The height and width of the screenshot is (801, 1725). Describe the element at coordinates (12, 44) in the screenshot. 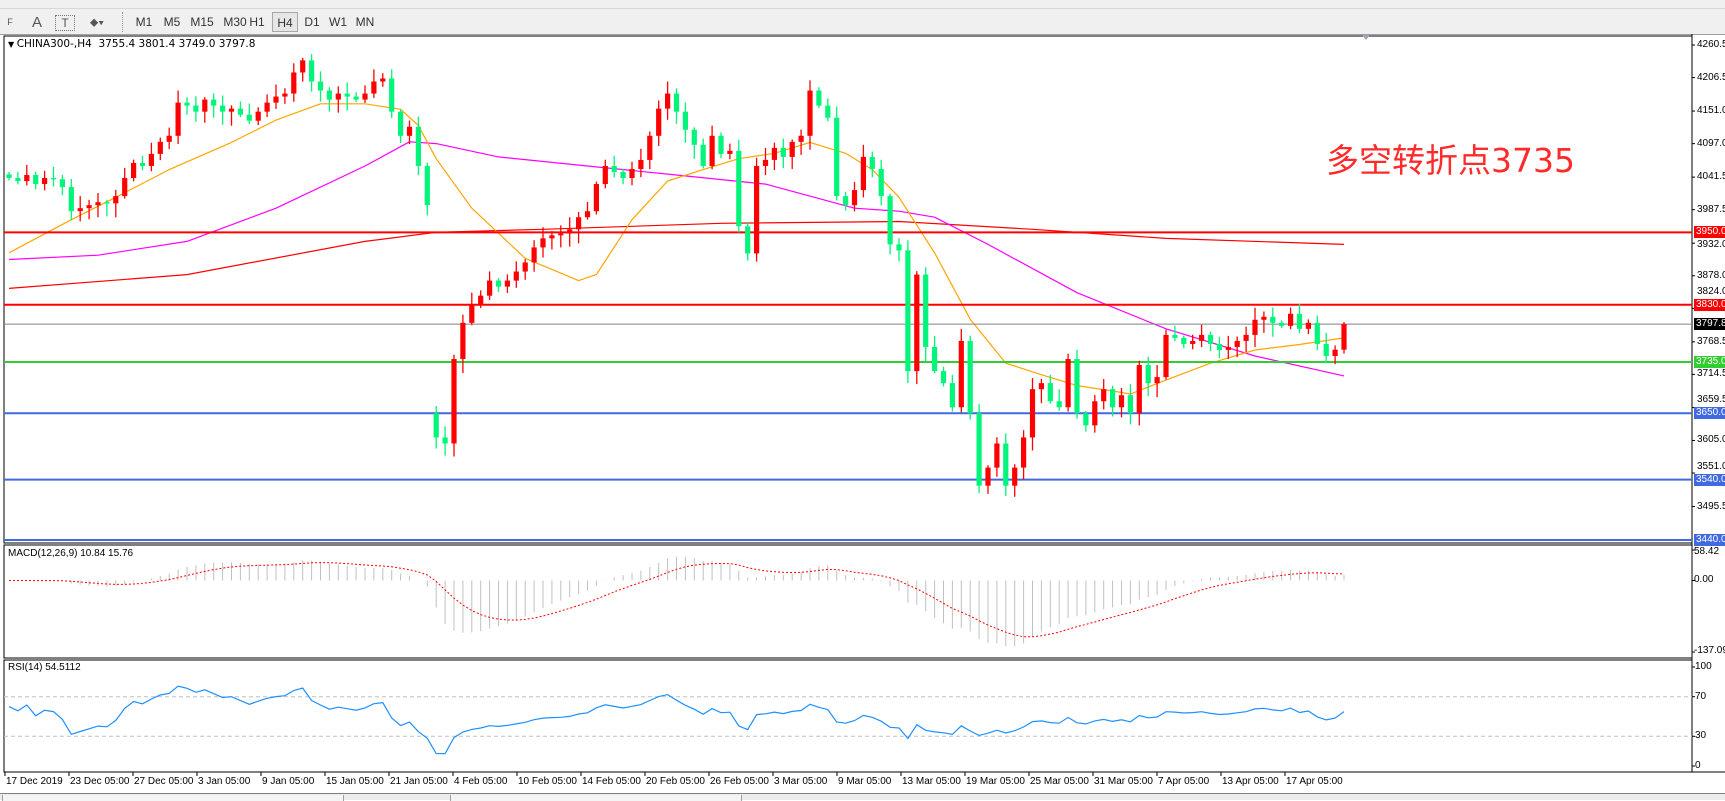

I see `collapse-triangle-icon: ▼` at that location.